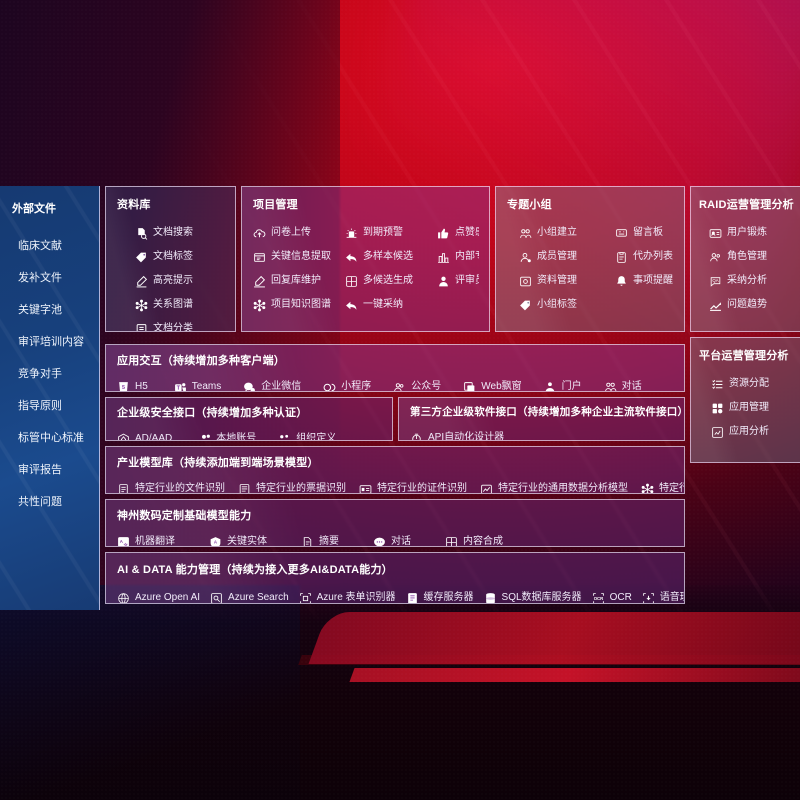 This screenshot has height=800, width=800. I want to click on app-manage-icon, so click(717, 408).